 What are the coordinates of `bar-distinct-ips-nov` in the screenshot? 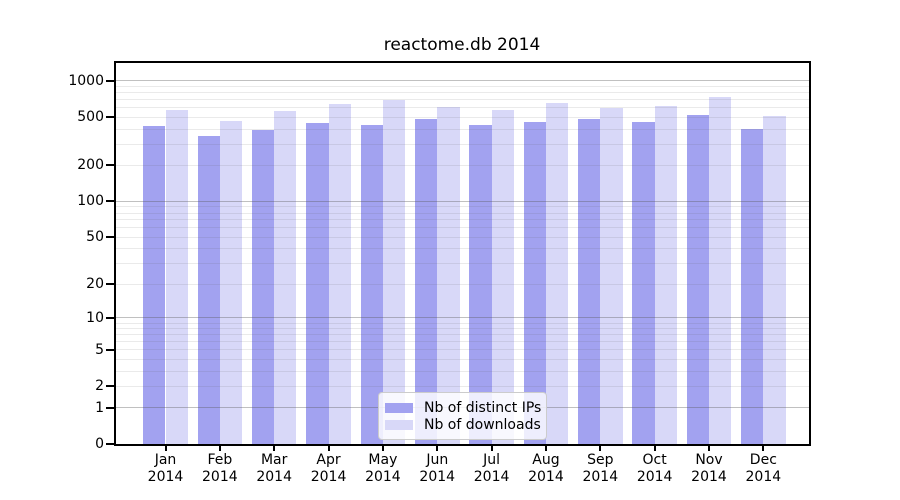 It's located at (697, 279).